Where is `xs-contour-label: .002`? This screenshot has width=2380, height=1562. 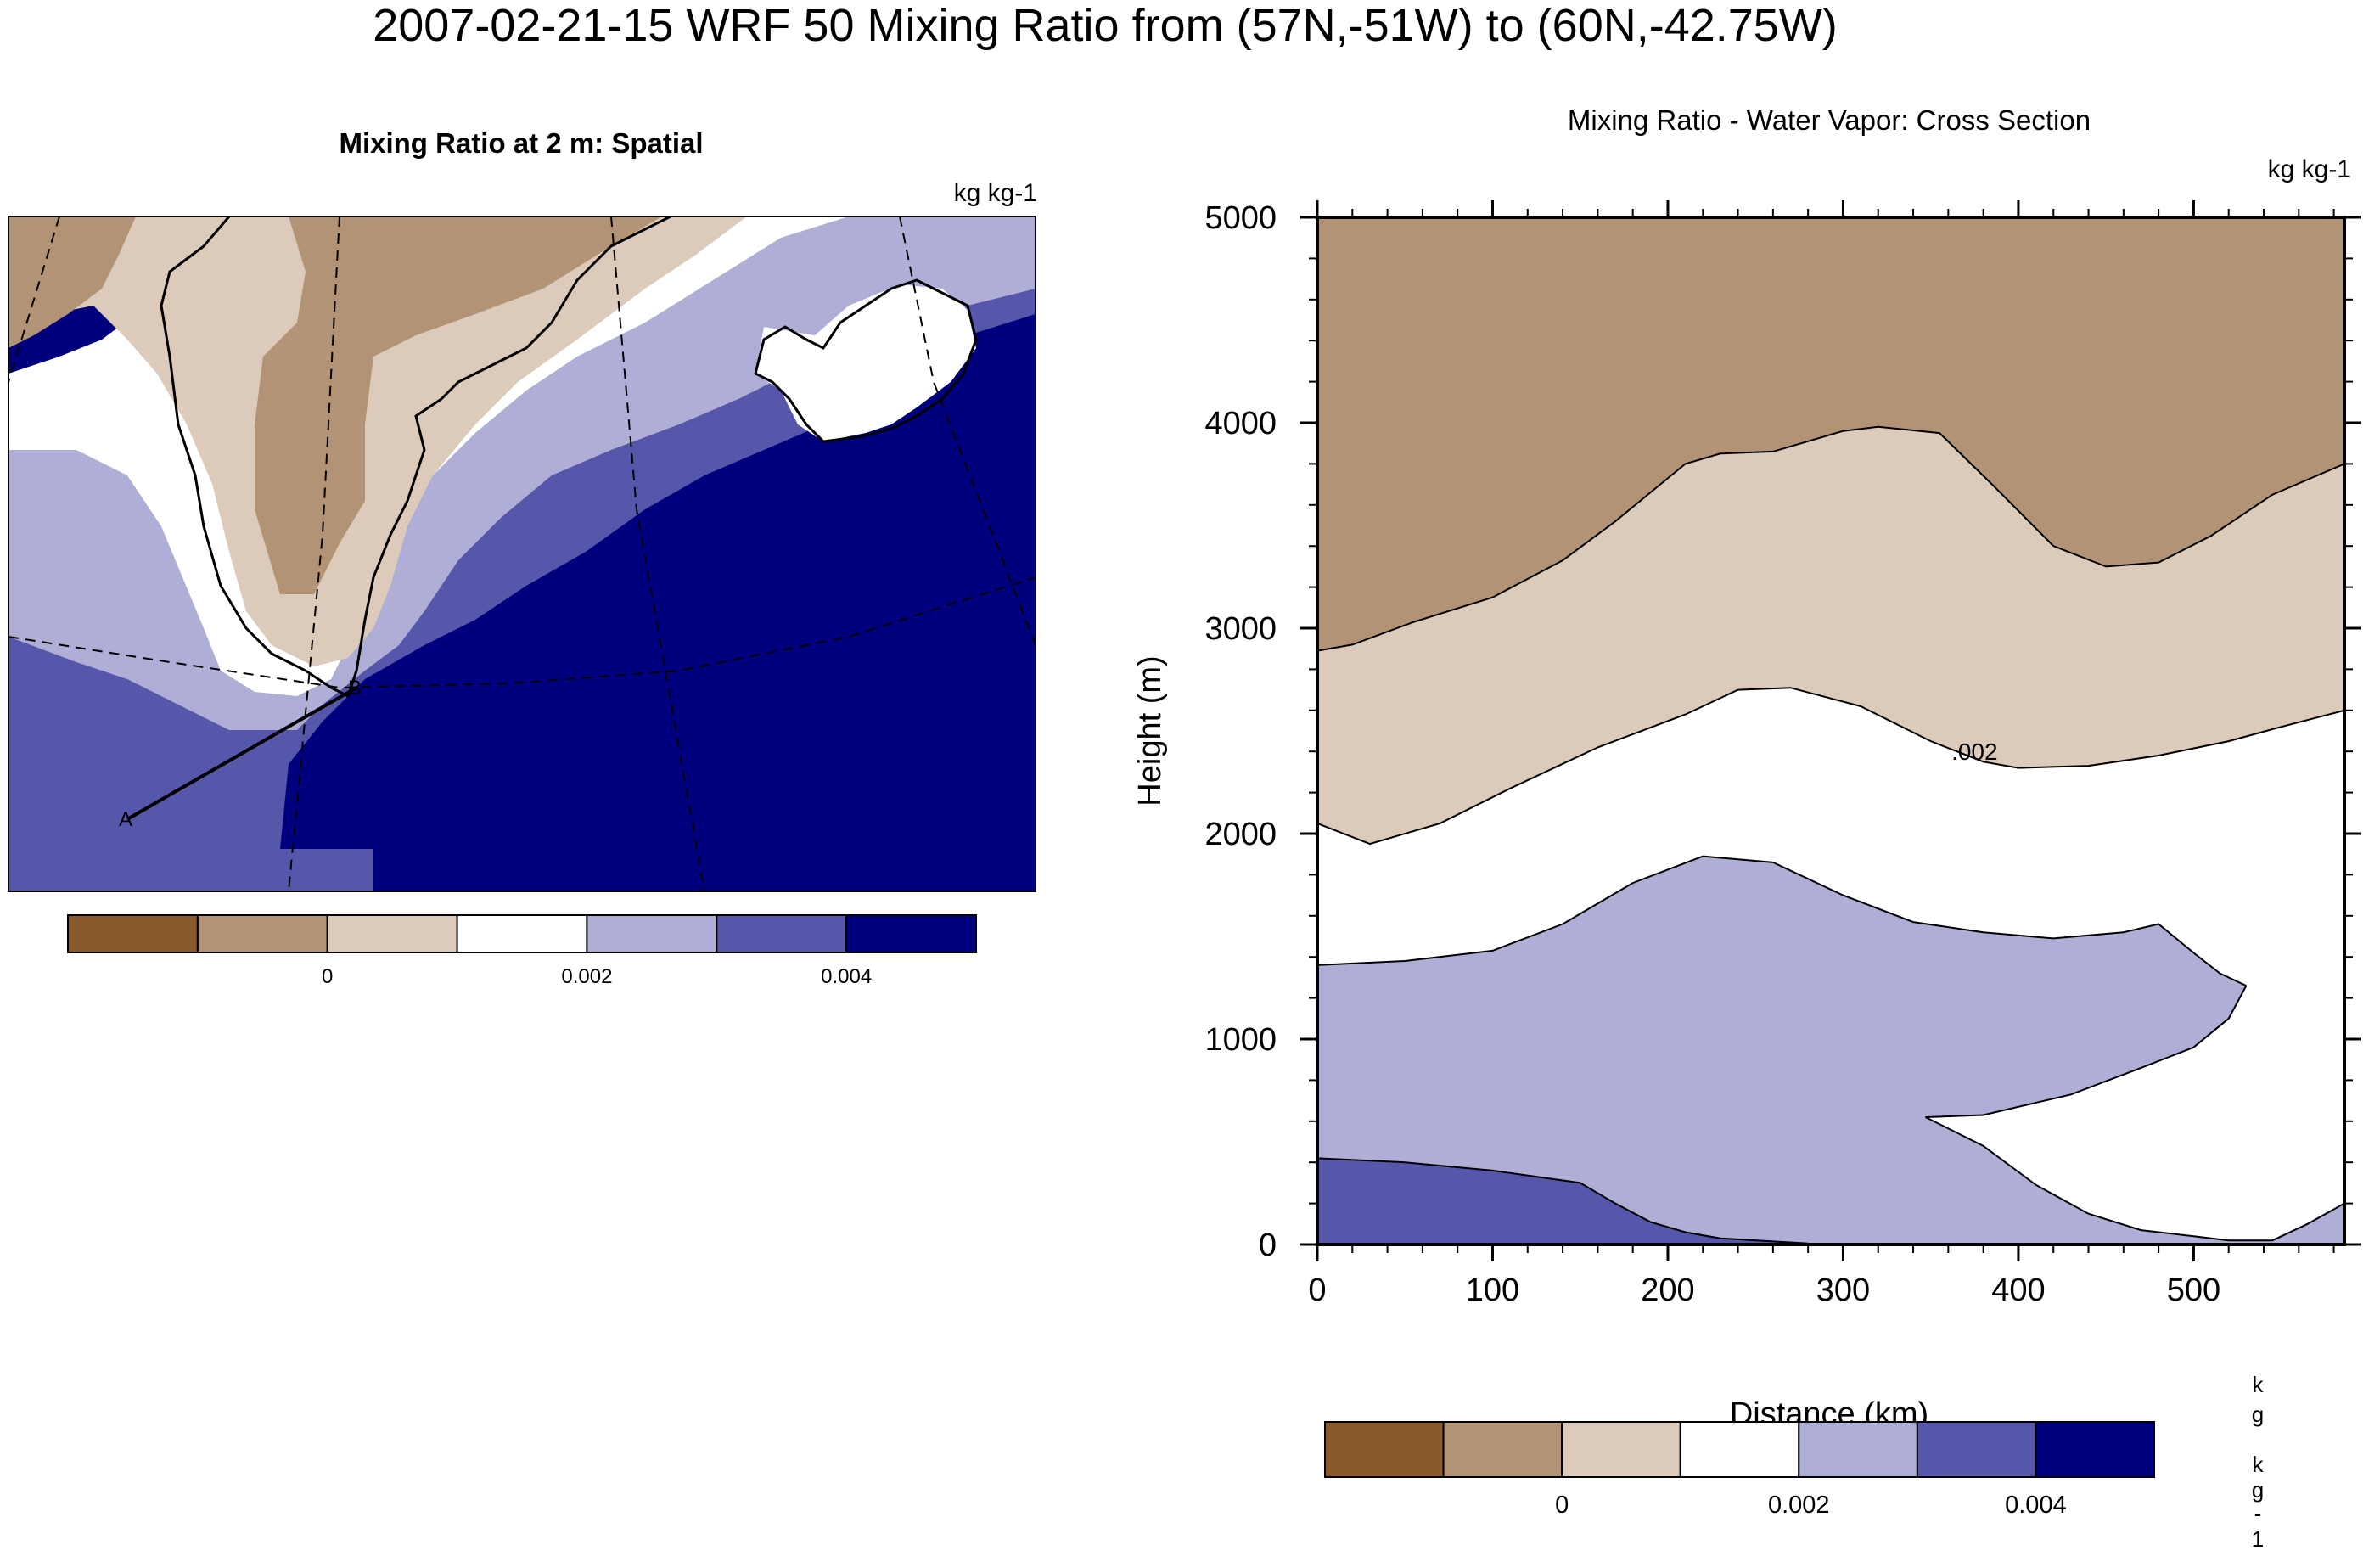
xs-contour-label: .002 is located at coordinates (1974, 752).